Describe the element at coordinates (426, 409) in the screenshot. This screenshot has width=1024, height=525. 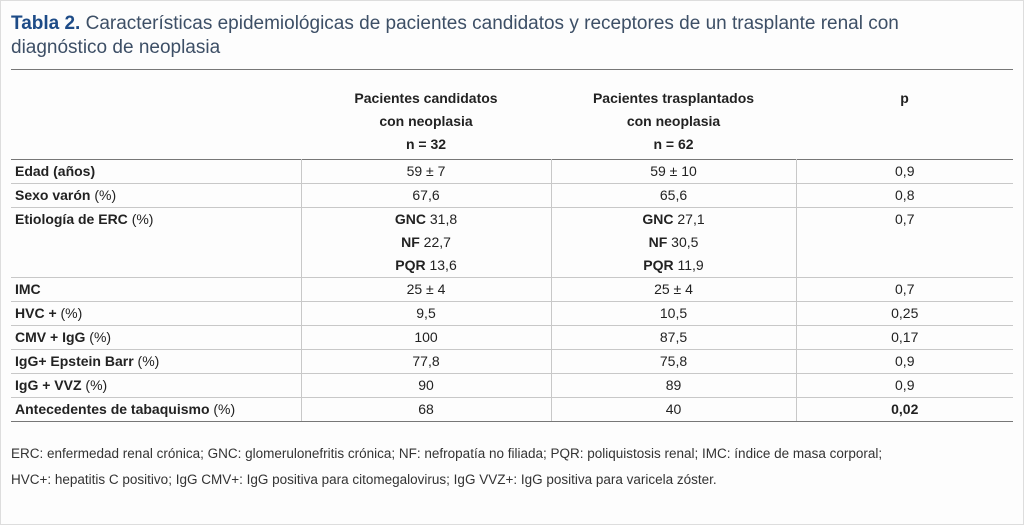
I see `cell: 68` at that location.